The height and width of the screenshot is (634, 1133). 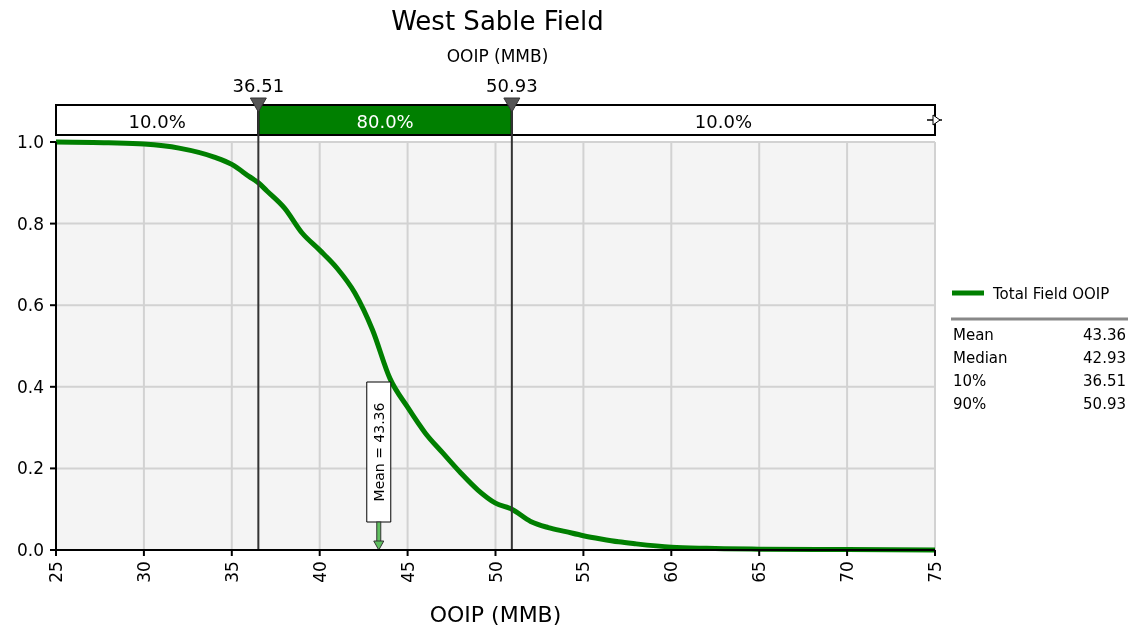 What do you see at coordinates (378, 452) in the screenshot?
I see `annotation: Mean = 43.36` at bounding box center [378, 452].